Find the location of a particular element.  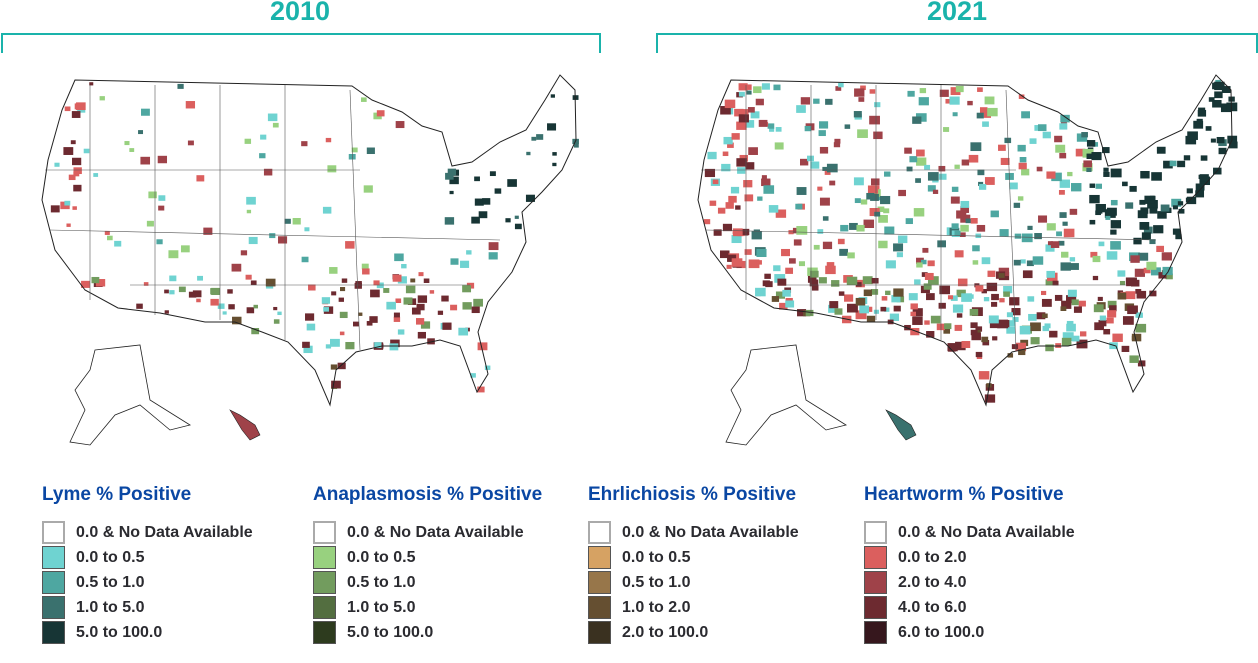

legend-label: 0.0 to 0.5 is located at coordinates (381, 557).